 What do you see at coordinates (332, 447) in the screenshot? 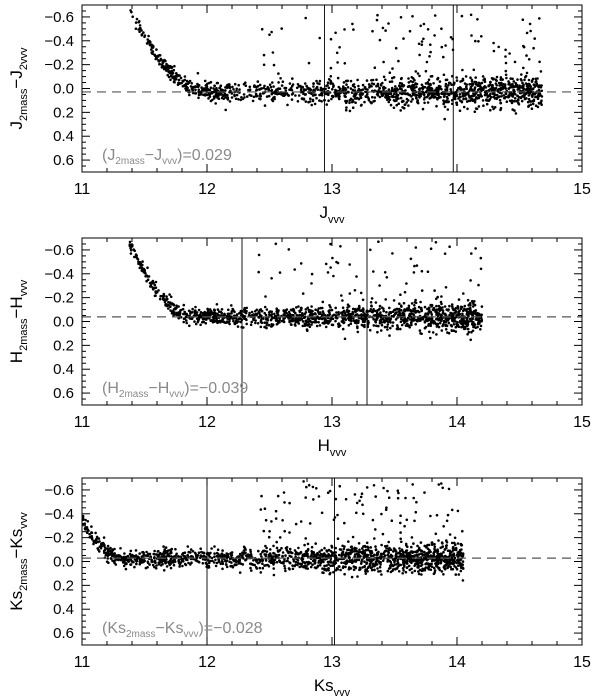
I see `x-axis-label: Hvvv` at bounding box center [332, 447].